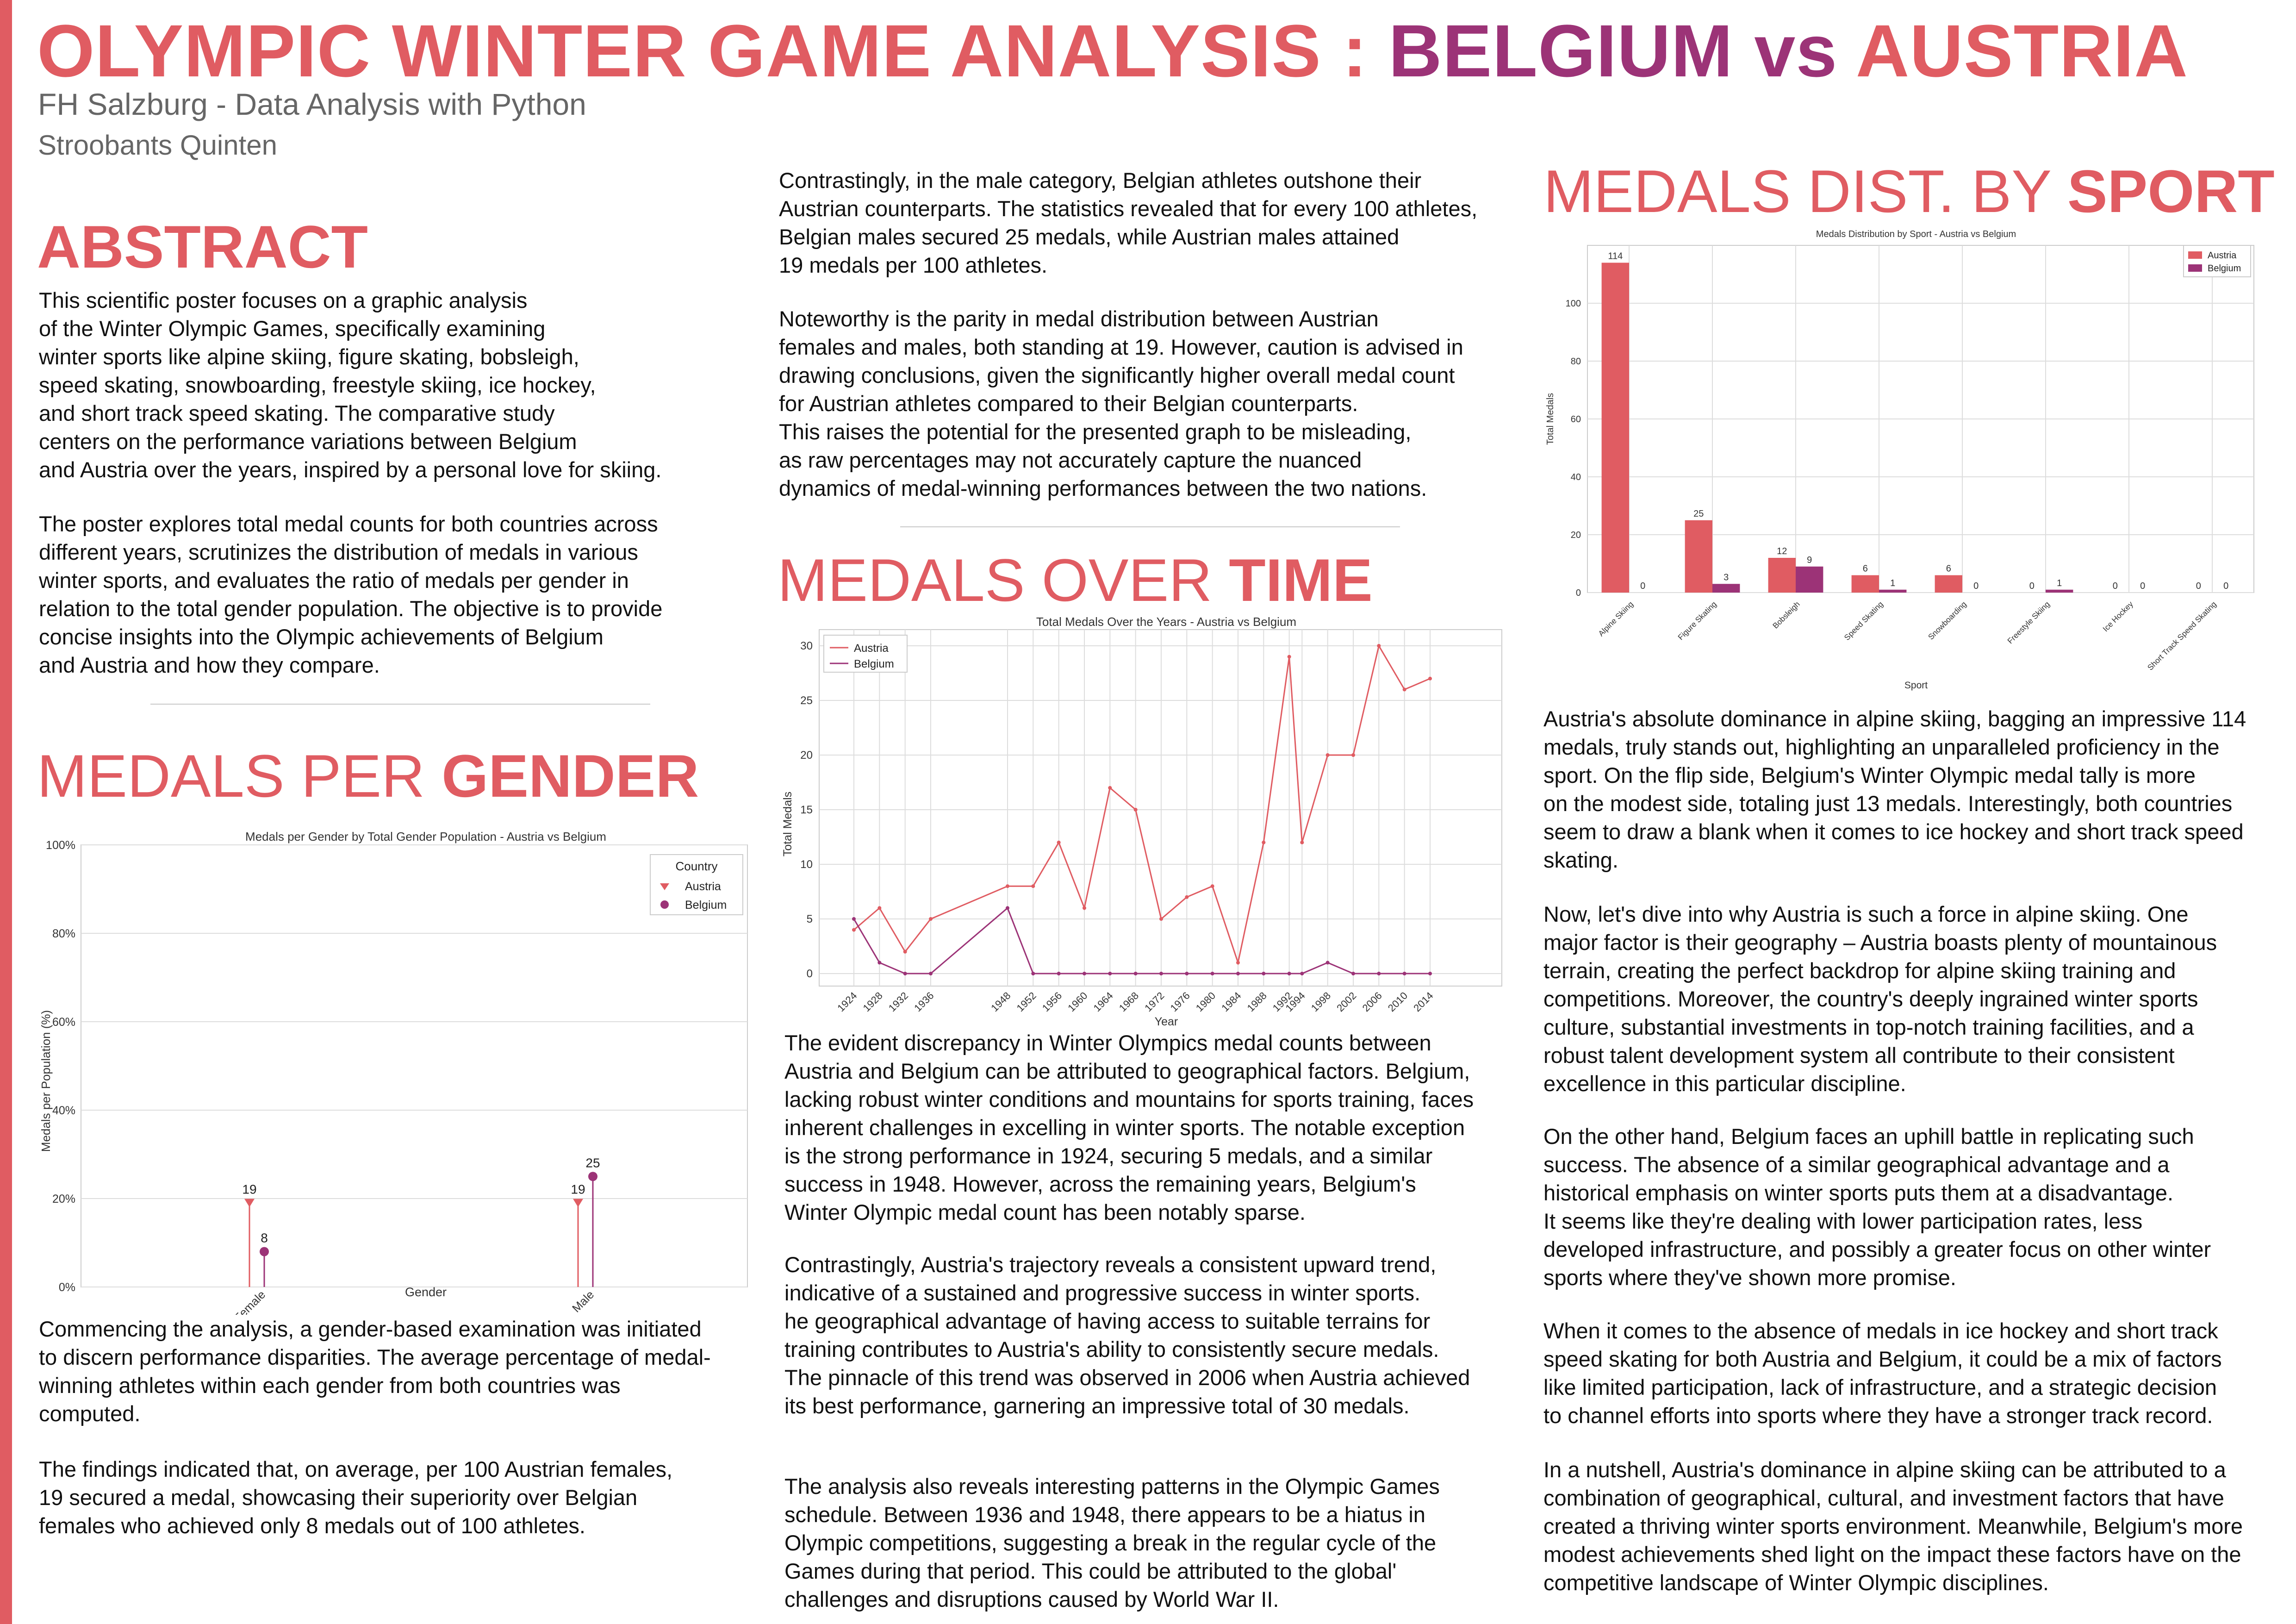 The image size is (2296, 1624). I want to click on gender-xtick-label: Male, so click(583, 1301).